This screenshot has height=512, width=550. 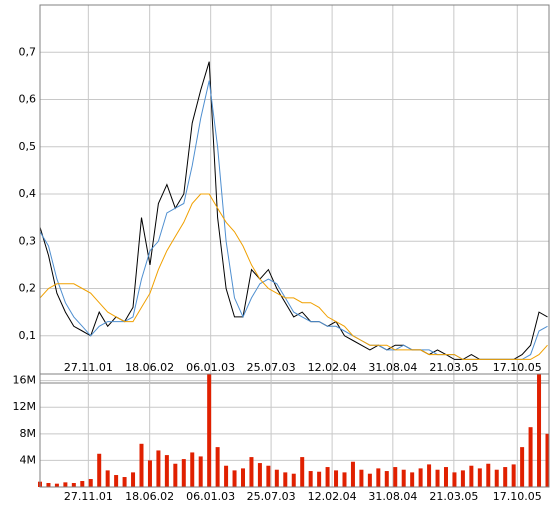 What do you see at coordinates (25, 406) in the screenshot?
I see `y-tick-label: 12M` at bounding box center [25, 406].